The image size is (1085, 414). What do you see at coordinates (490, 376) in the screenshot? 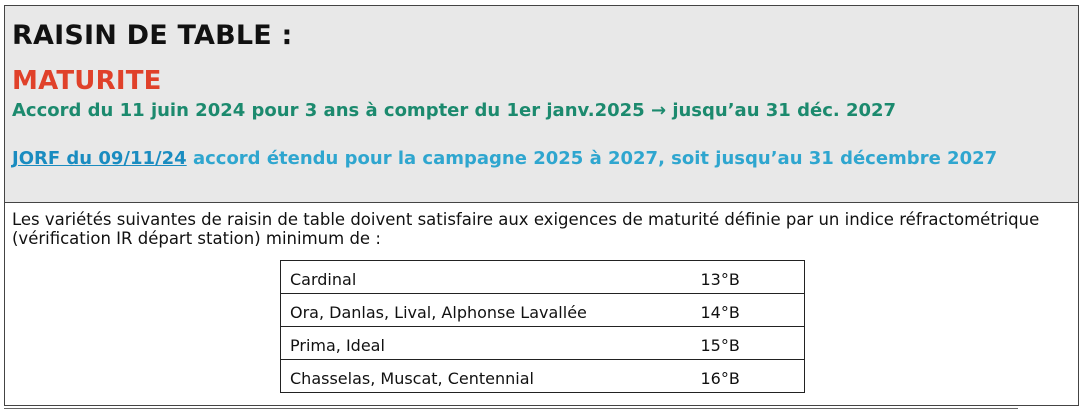
I see `variety-cell: Chasselas, Muscat, Centennial` at bounding box center [490, 376].